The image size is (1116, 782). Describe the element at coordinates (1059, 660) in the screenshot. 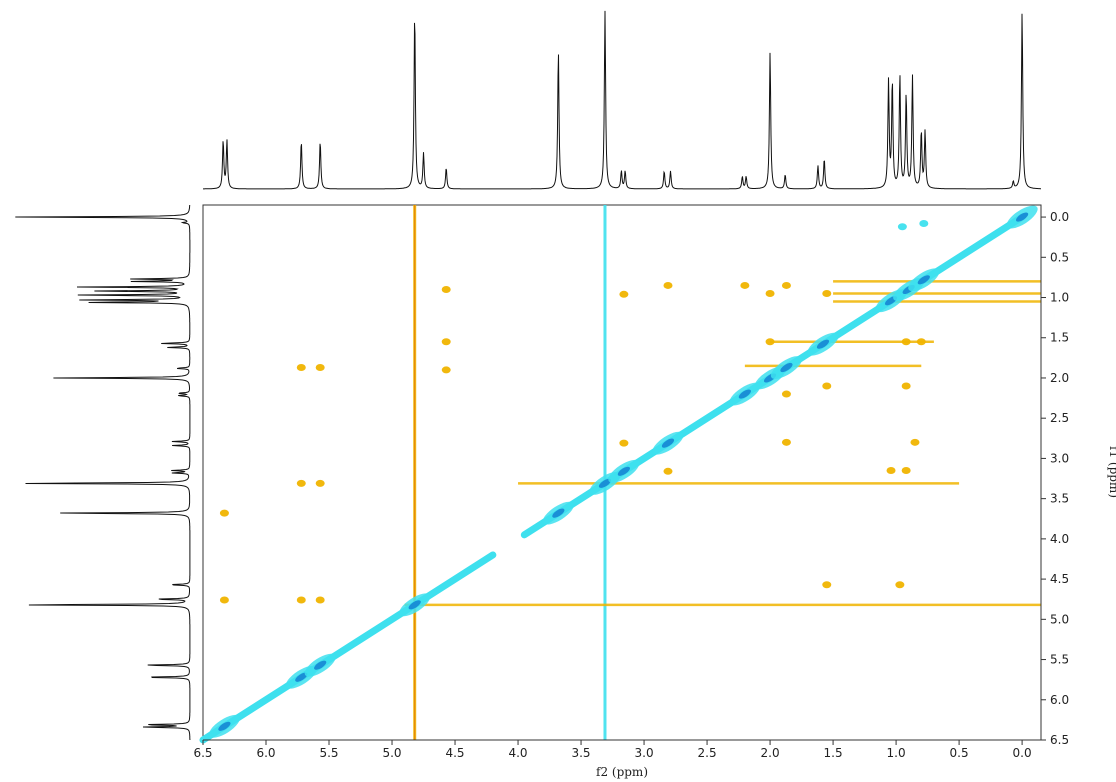

I see `y-tick-label: 5.5` at that location.